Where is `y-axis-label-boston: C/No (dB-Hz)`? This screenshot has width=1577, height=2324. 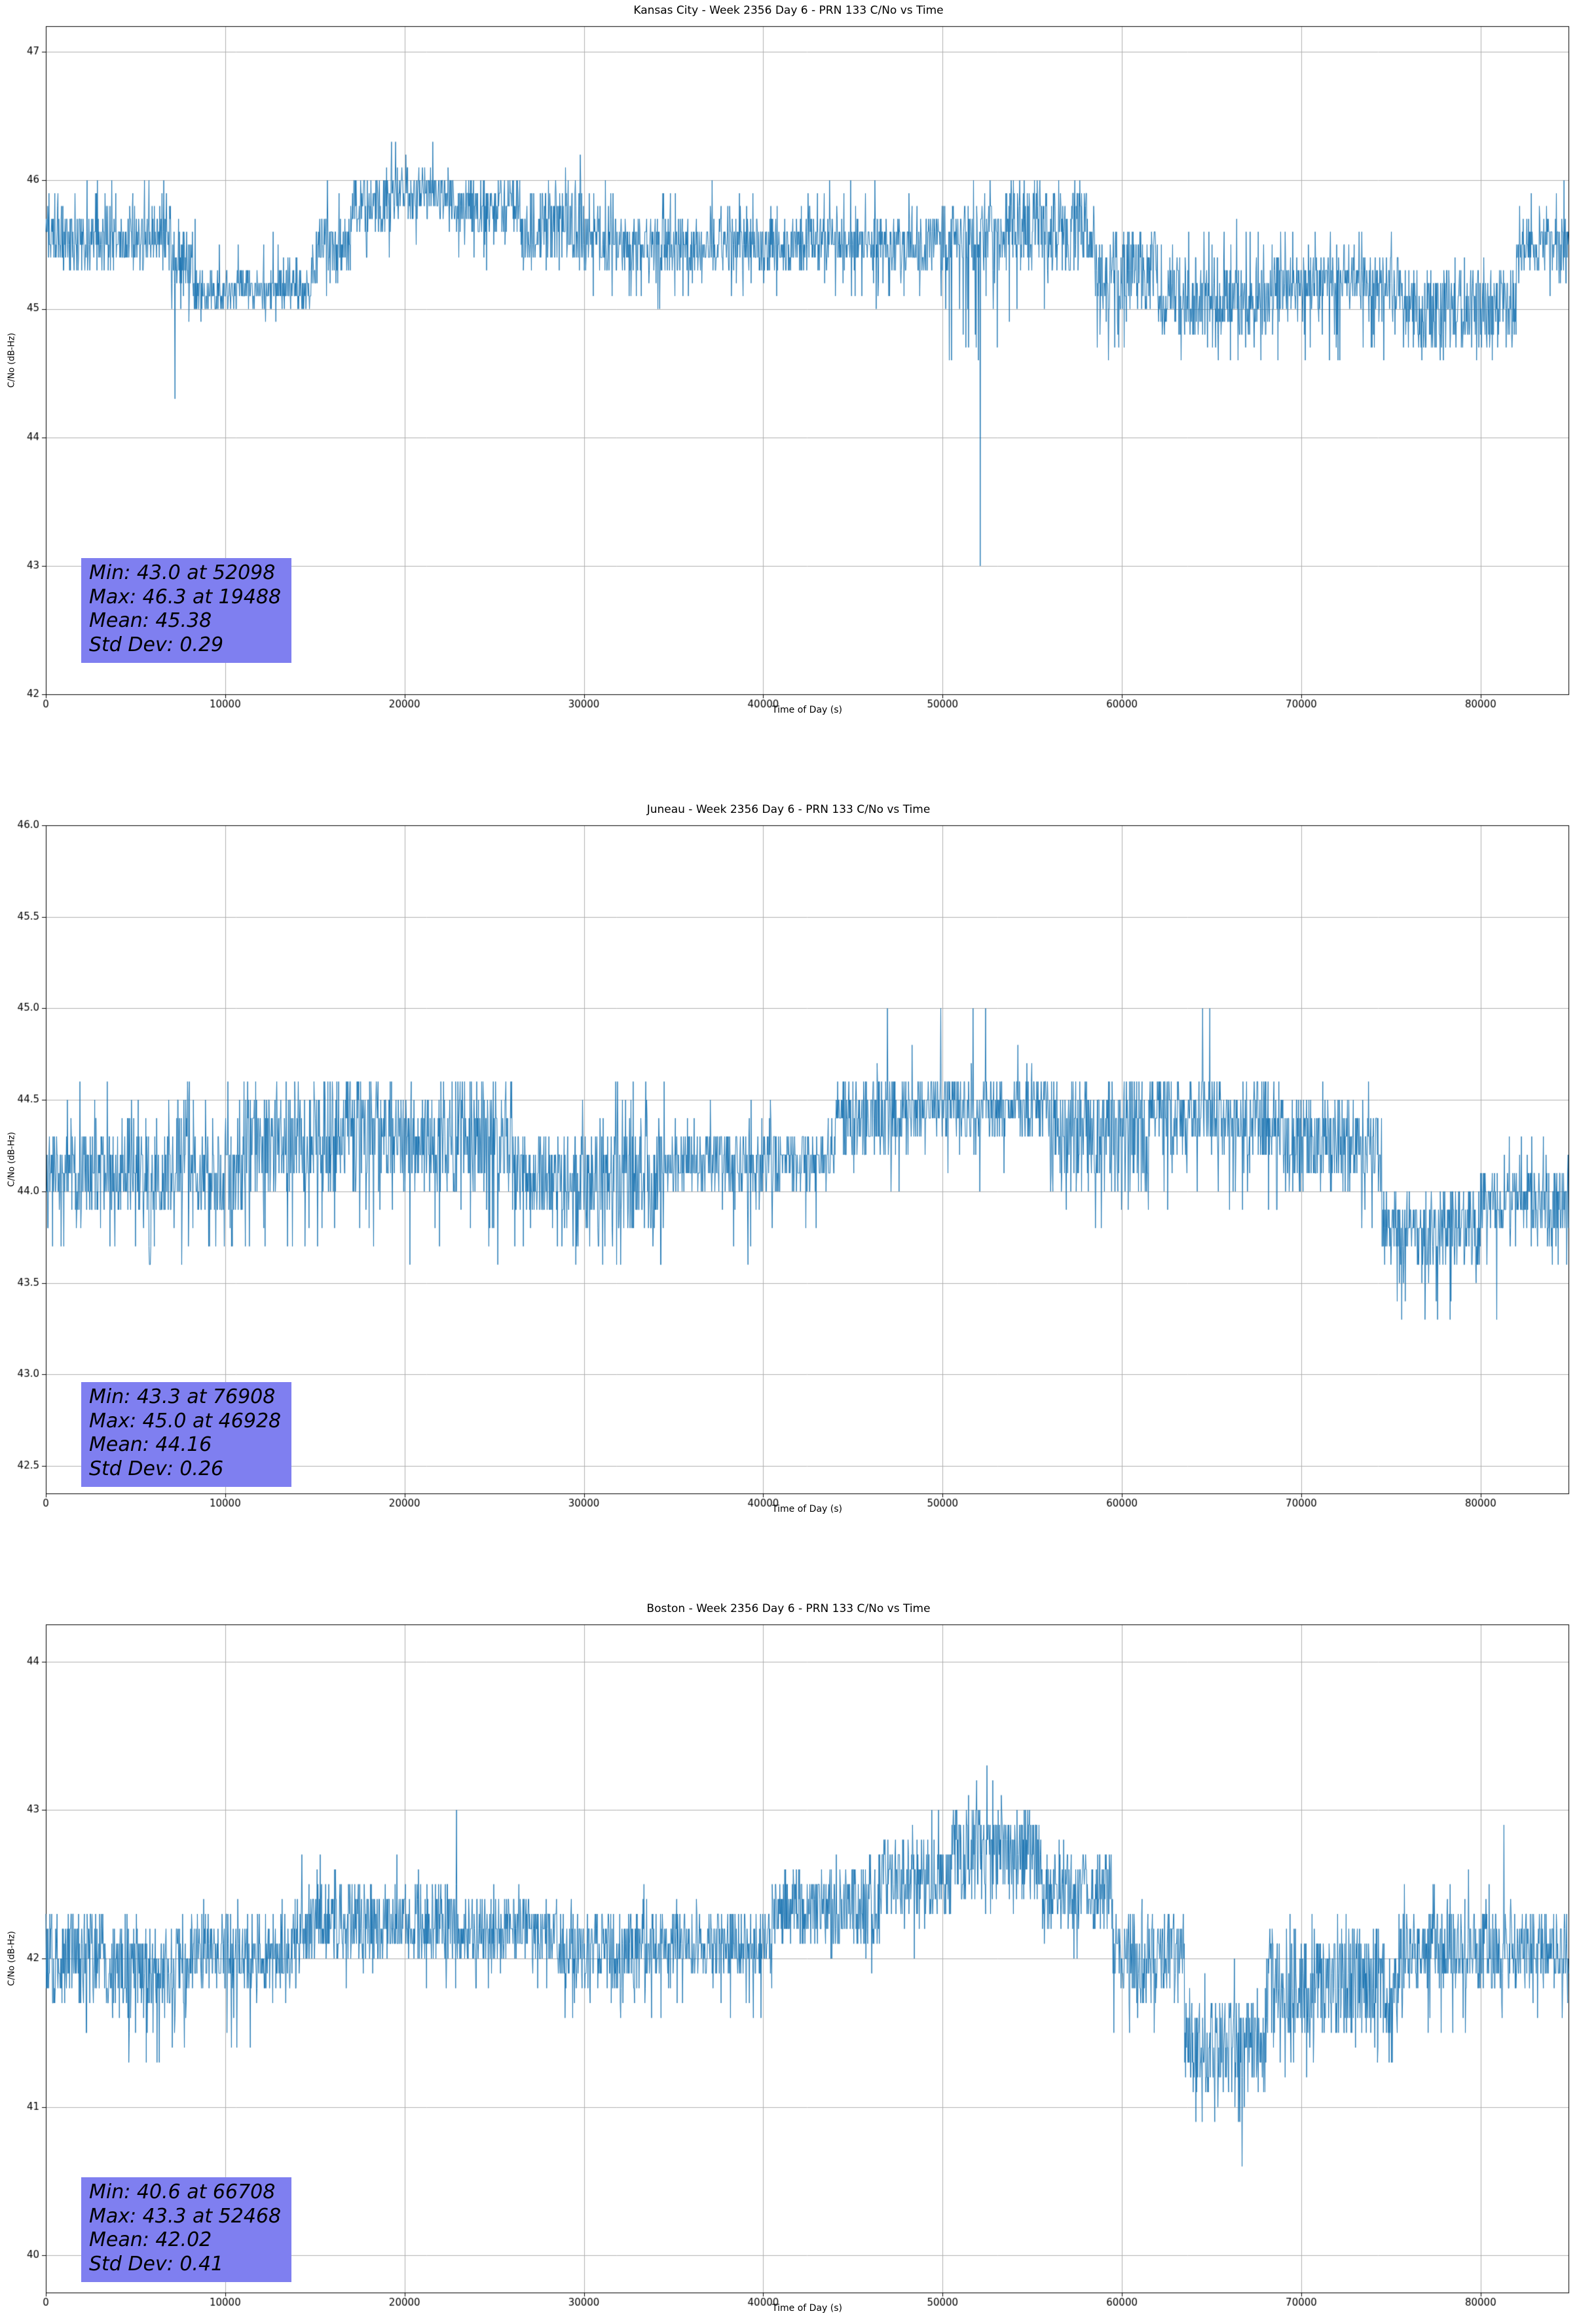 y-axis-label-boston: C/No (dB-Hz) is located at coordinates (12, 1958).